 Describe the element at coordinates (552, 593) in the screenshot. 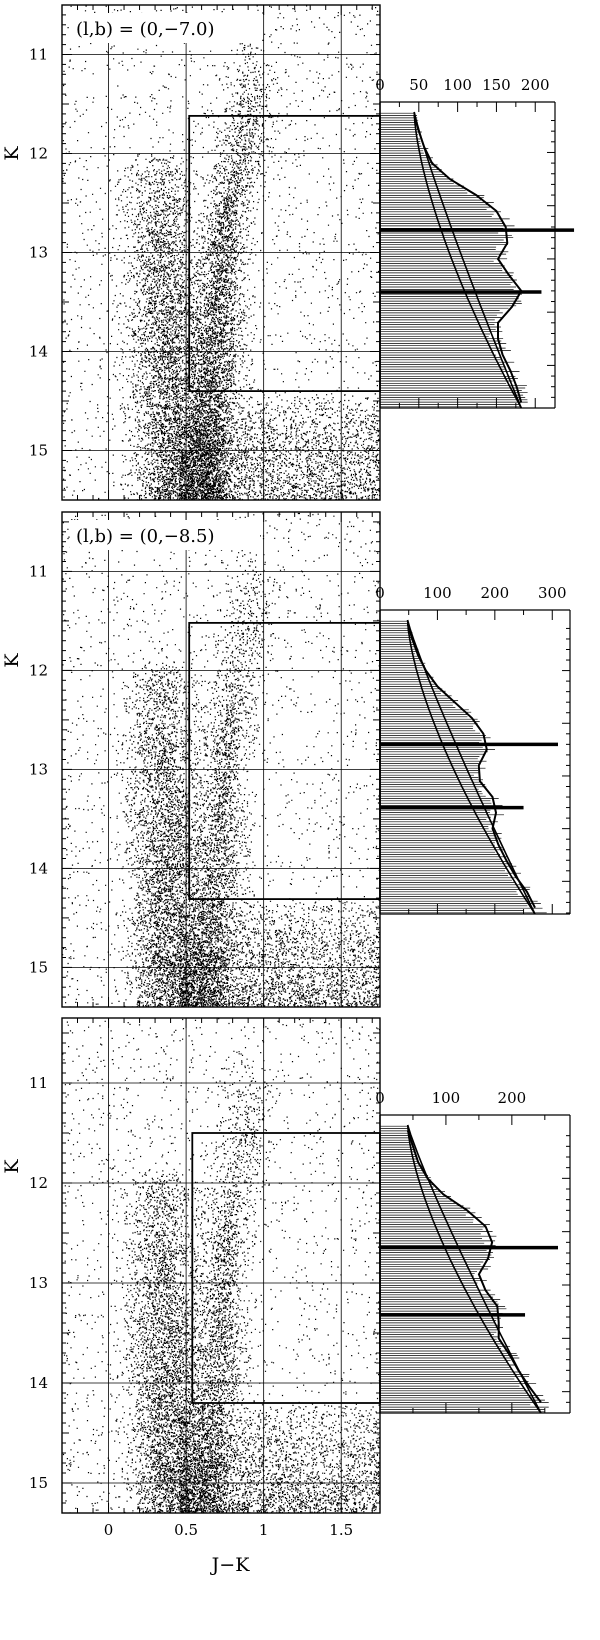

I see `histogram-tick-label: 300` at that location.